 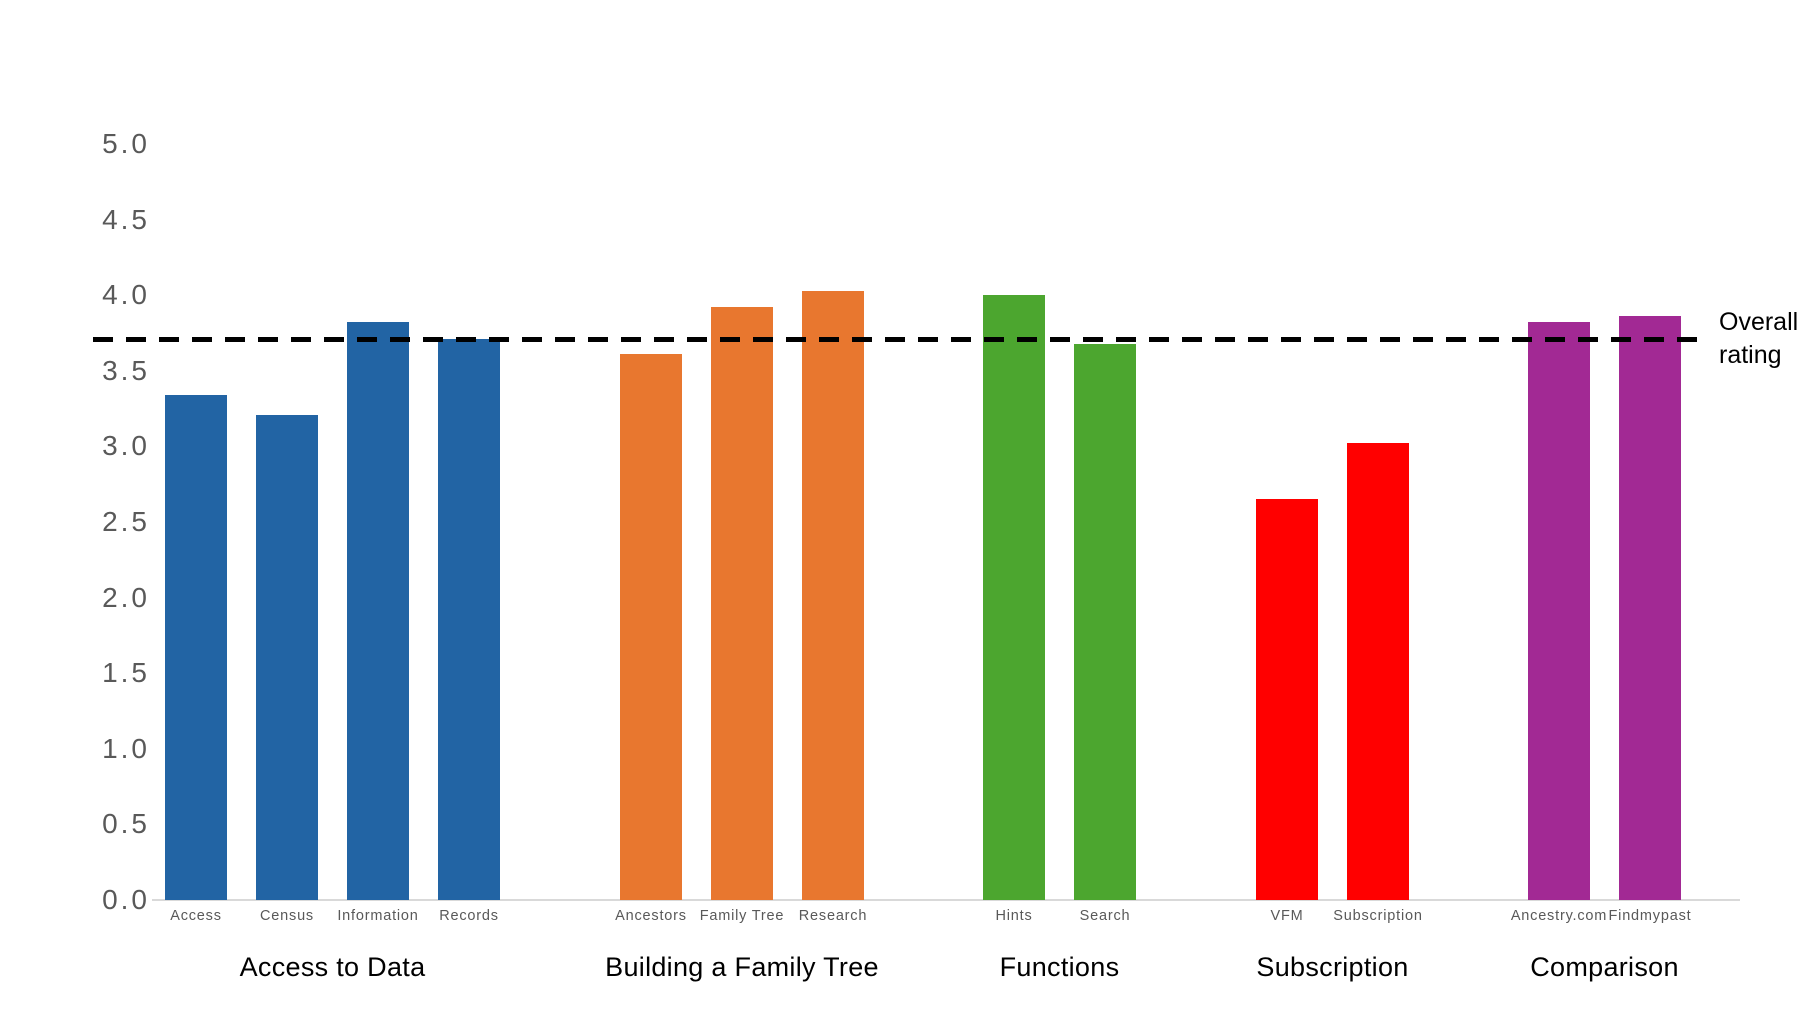 What do you see at coordinates (126, 748) in the screenshot?
I see `y-axis-tick-label: 1.0` at bounding box center [126, 748].